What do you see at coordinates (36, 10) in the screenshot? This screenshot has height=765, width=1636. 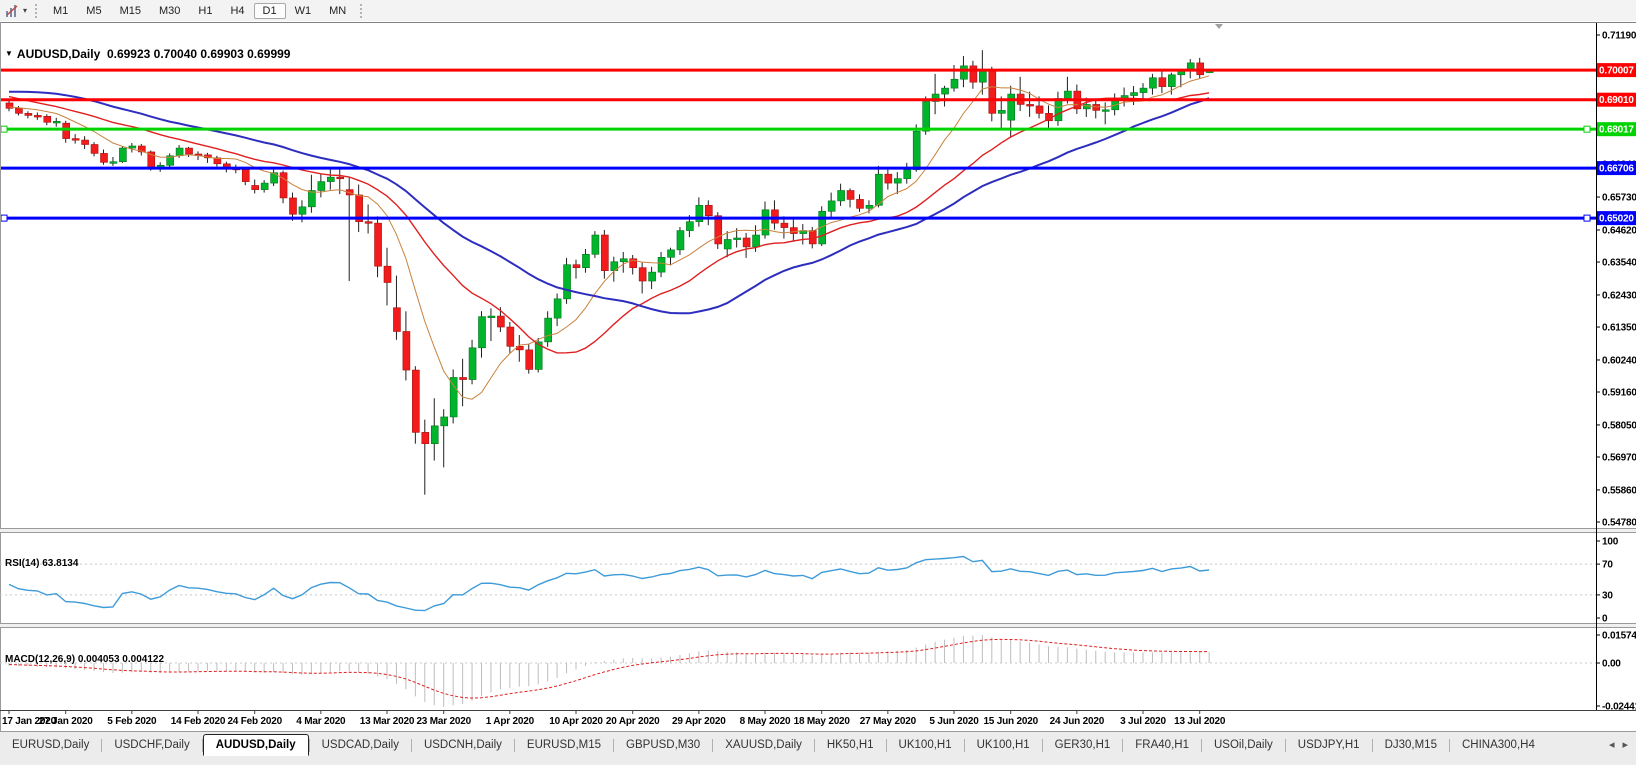 I see `toolbar-grip` at bounding box center [36, 10].